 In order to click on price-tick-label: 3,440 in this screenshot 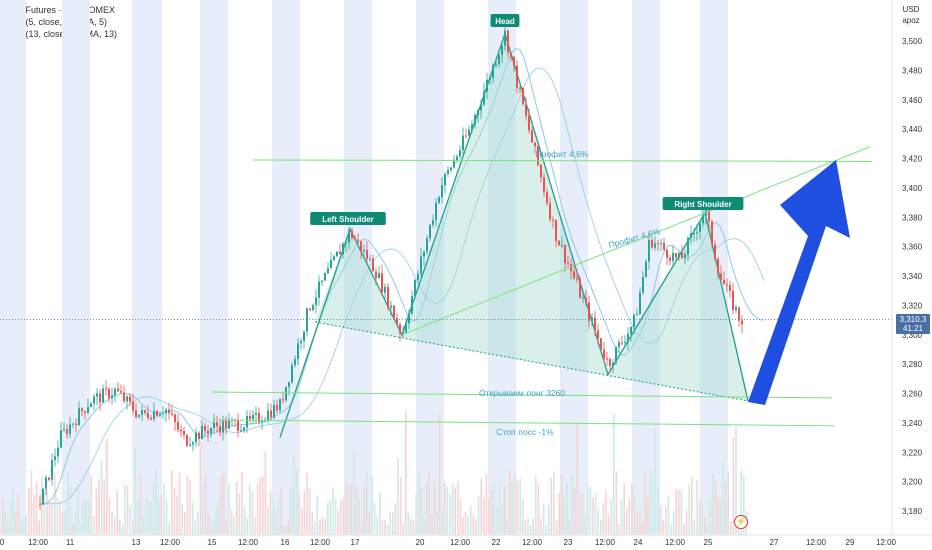, I will do `click(912, 129)`.